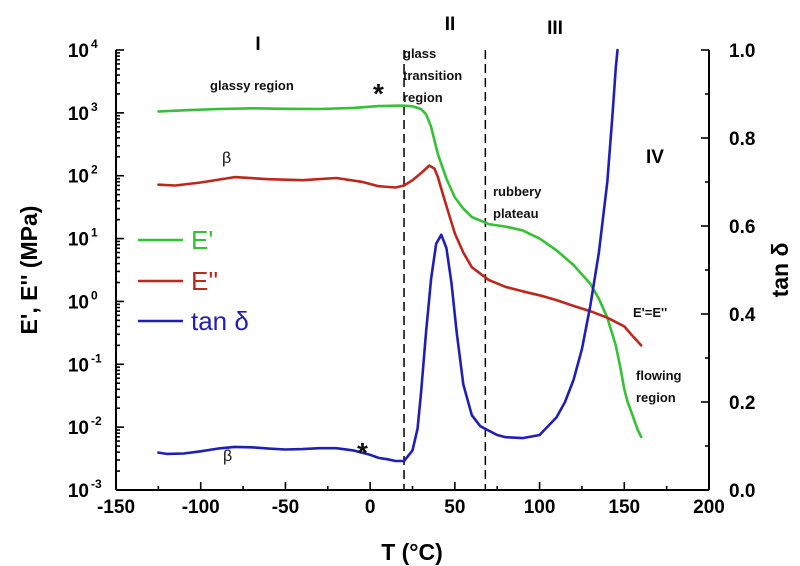  Describe the element at coordinates (252, 85) in the screenshot. I see `glassy-region-label: glassy region` at that location.